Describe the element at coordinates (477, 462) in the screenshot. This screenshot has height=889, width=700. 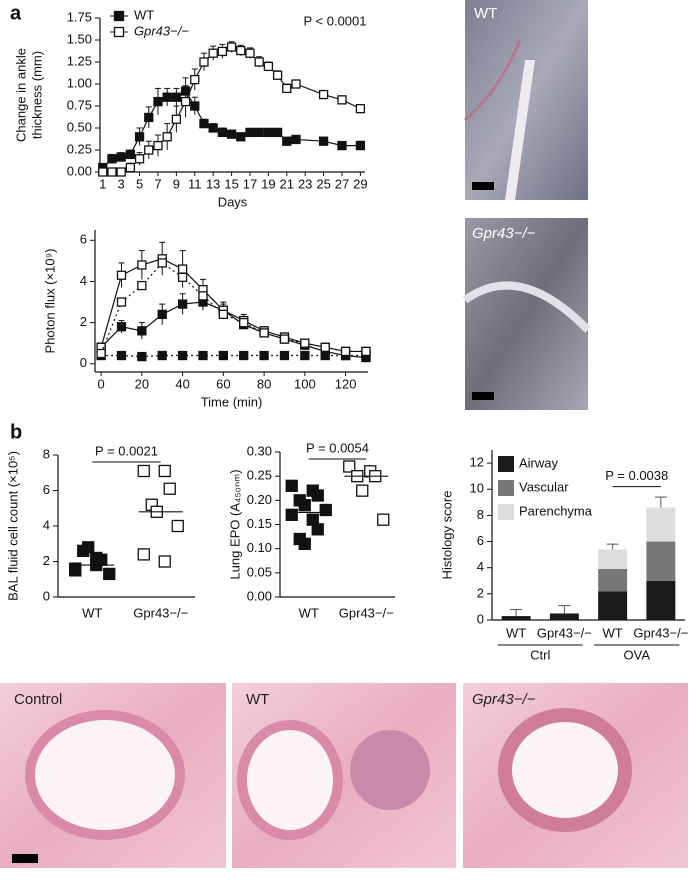
I see `y-tick-label: 12` at that location.